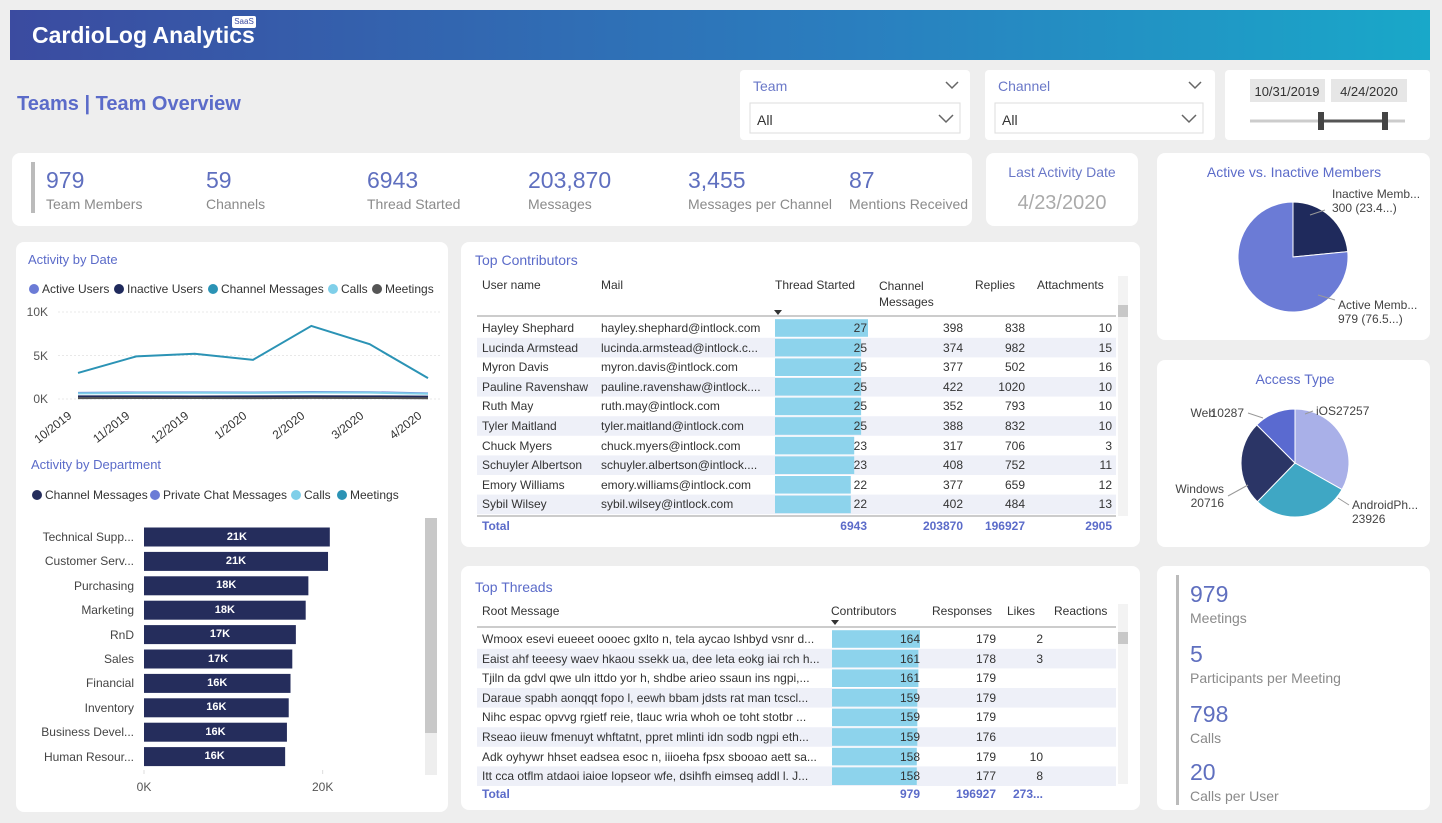 This screenshot has width=1442, height=823. I want to click on stat-label: Meetings, so click(1218, 618).